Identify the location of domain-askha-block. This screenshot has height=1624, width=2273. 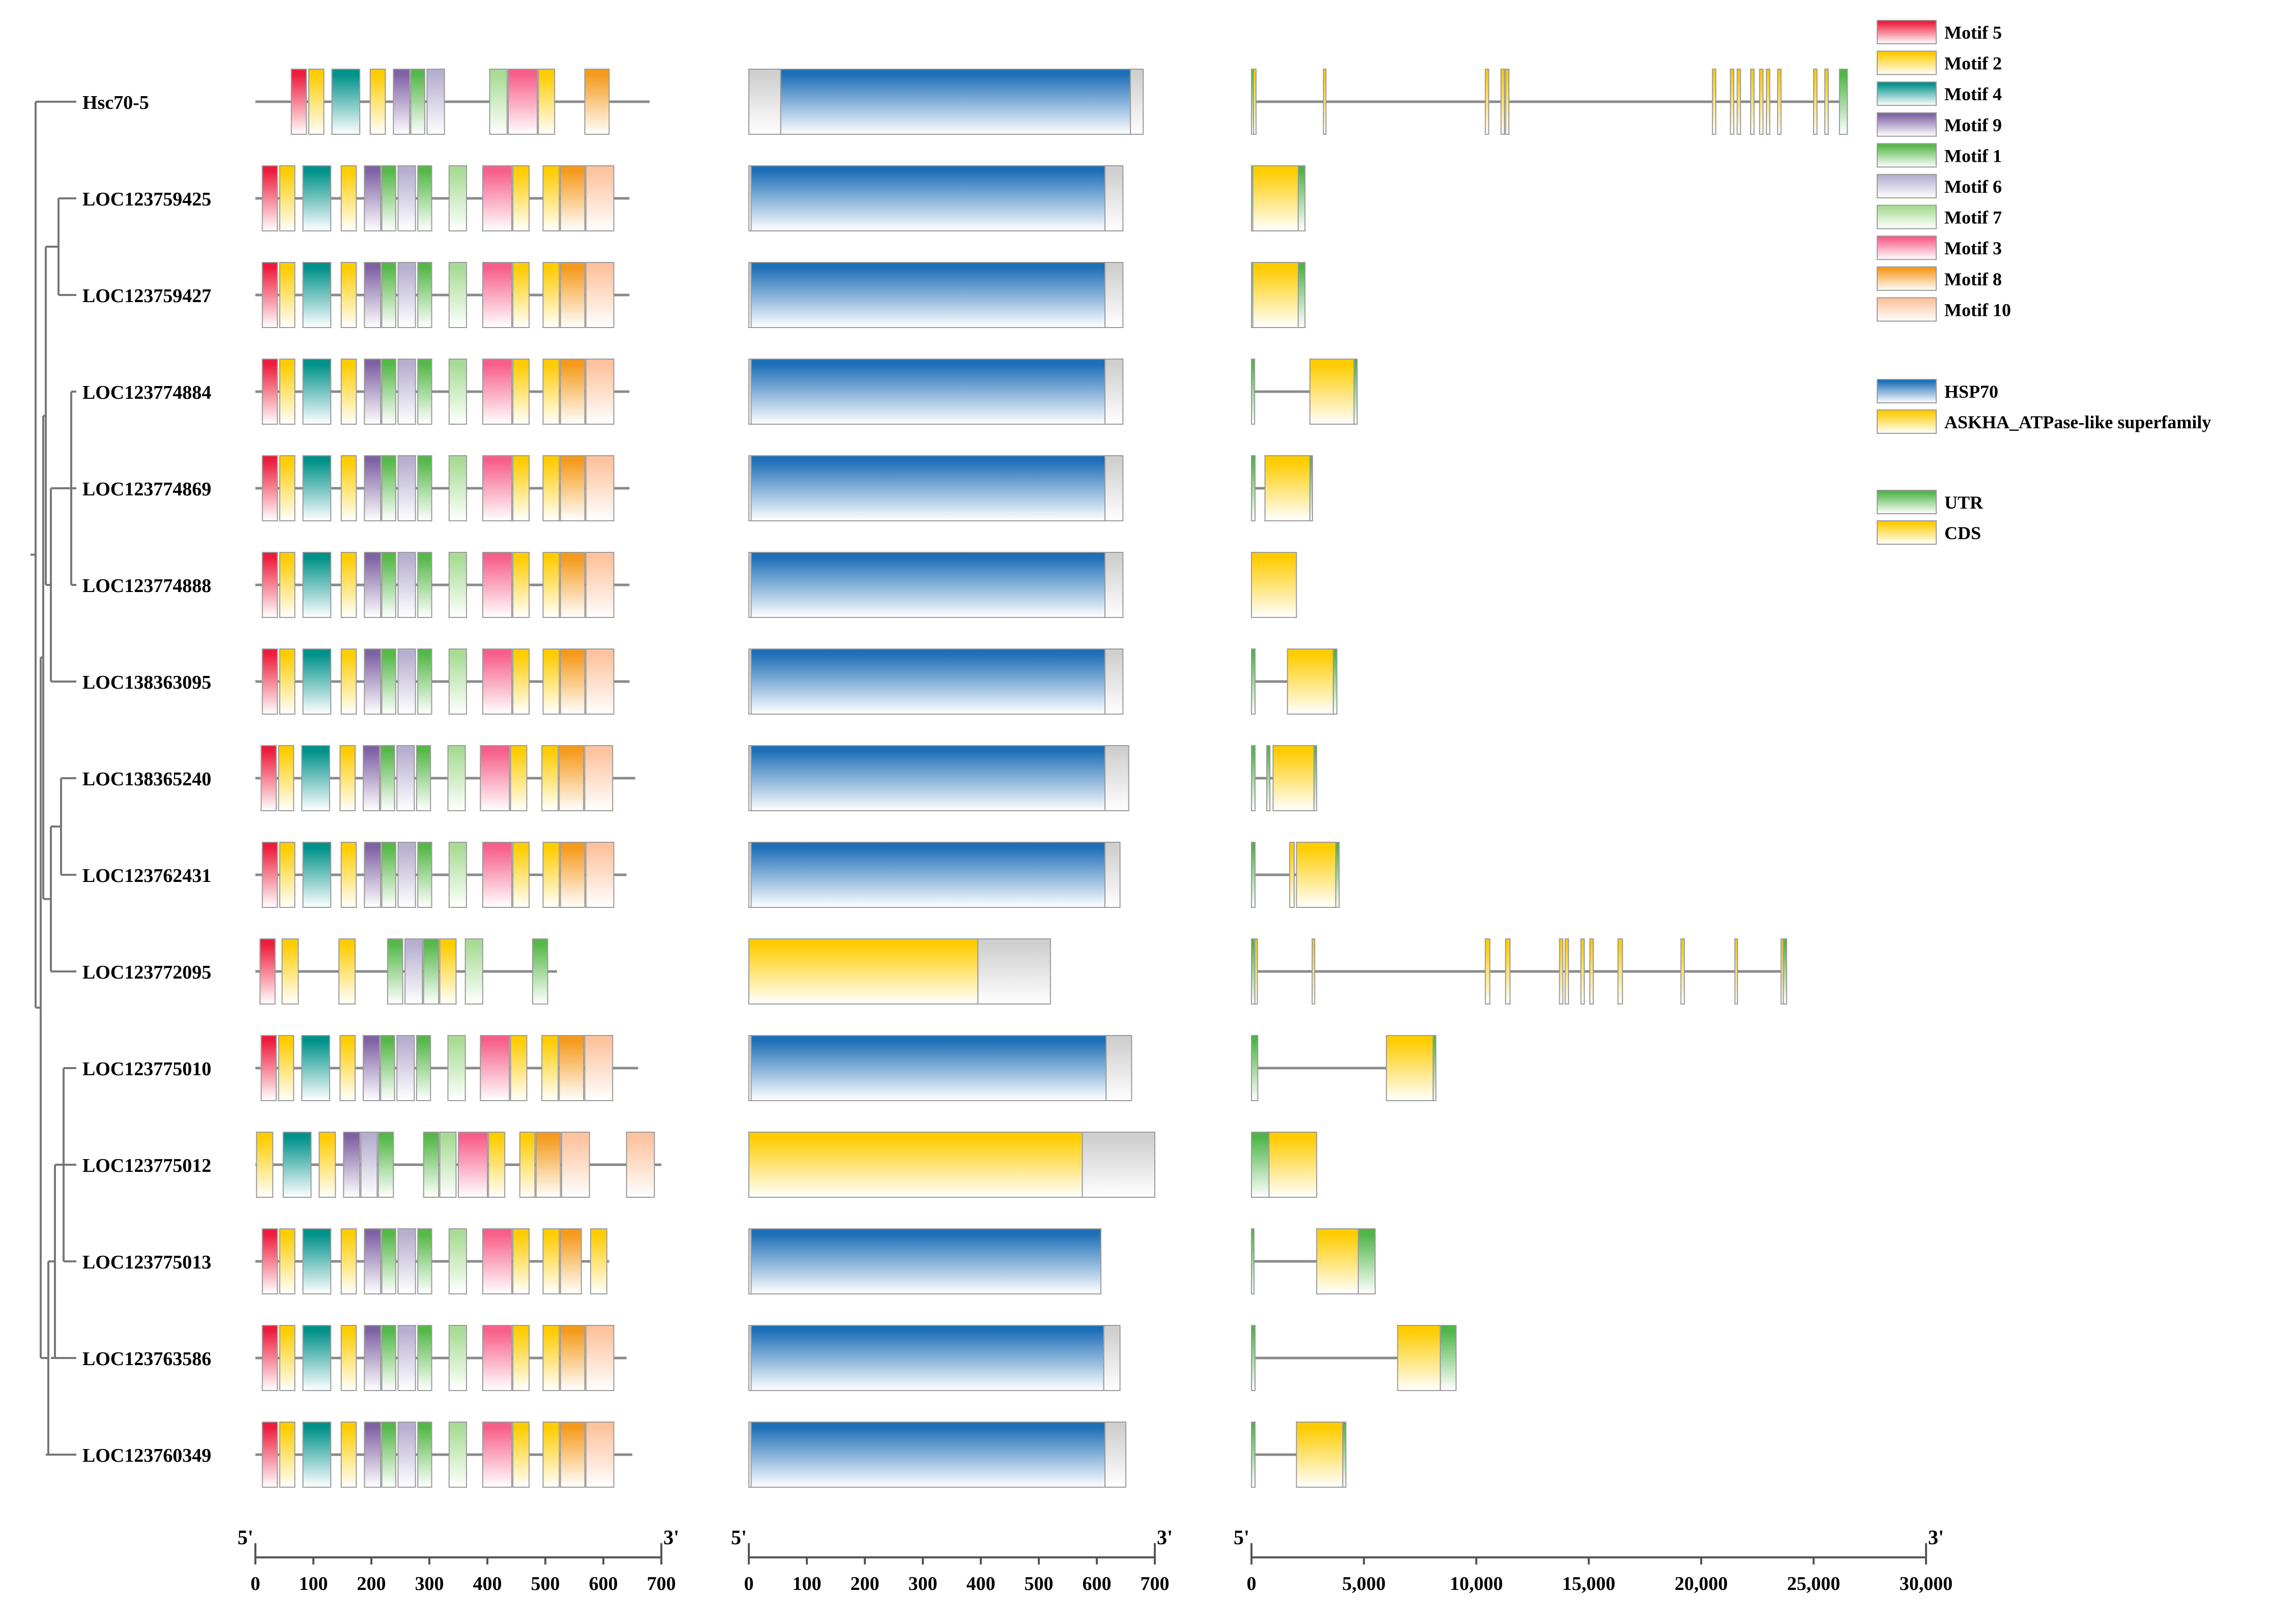
(863, 971).